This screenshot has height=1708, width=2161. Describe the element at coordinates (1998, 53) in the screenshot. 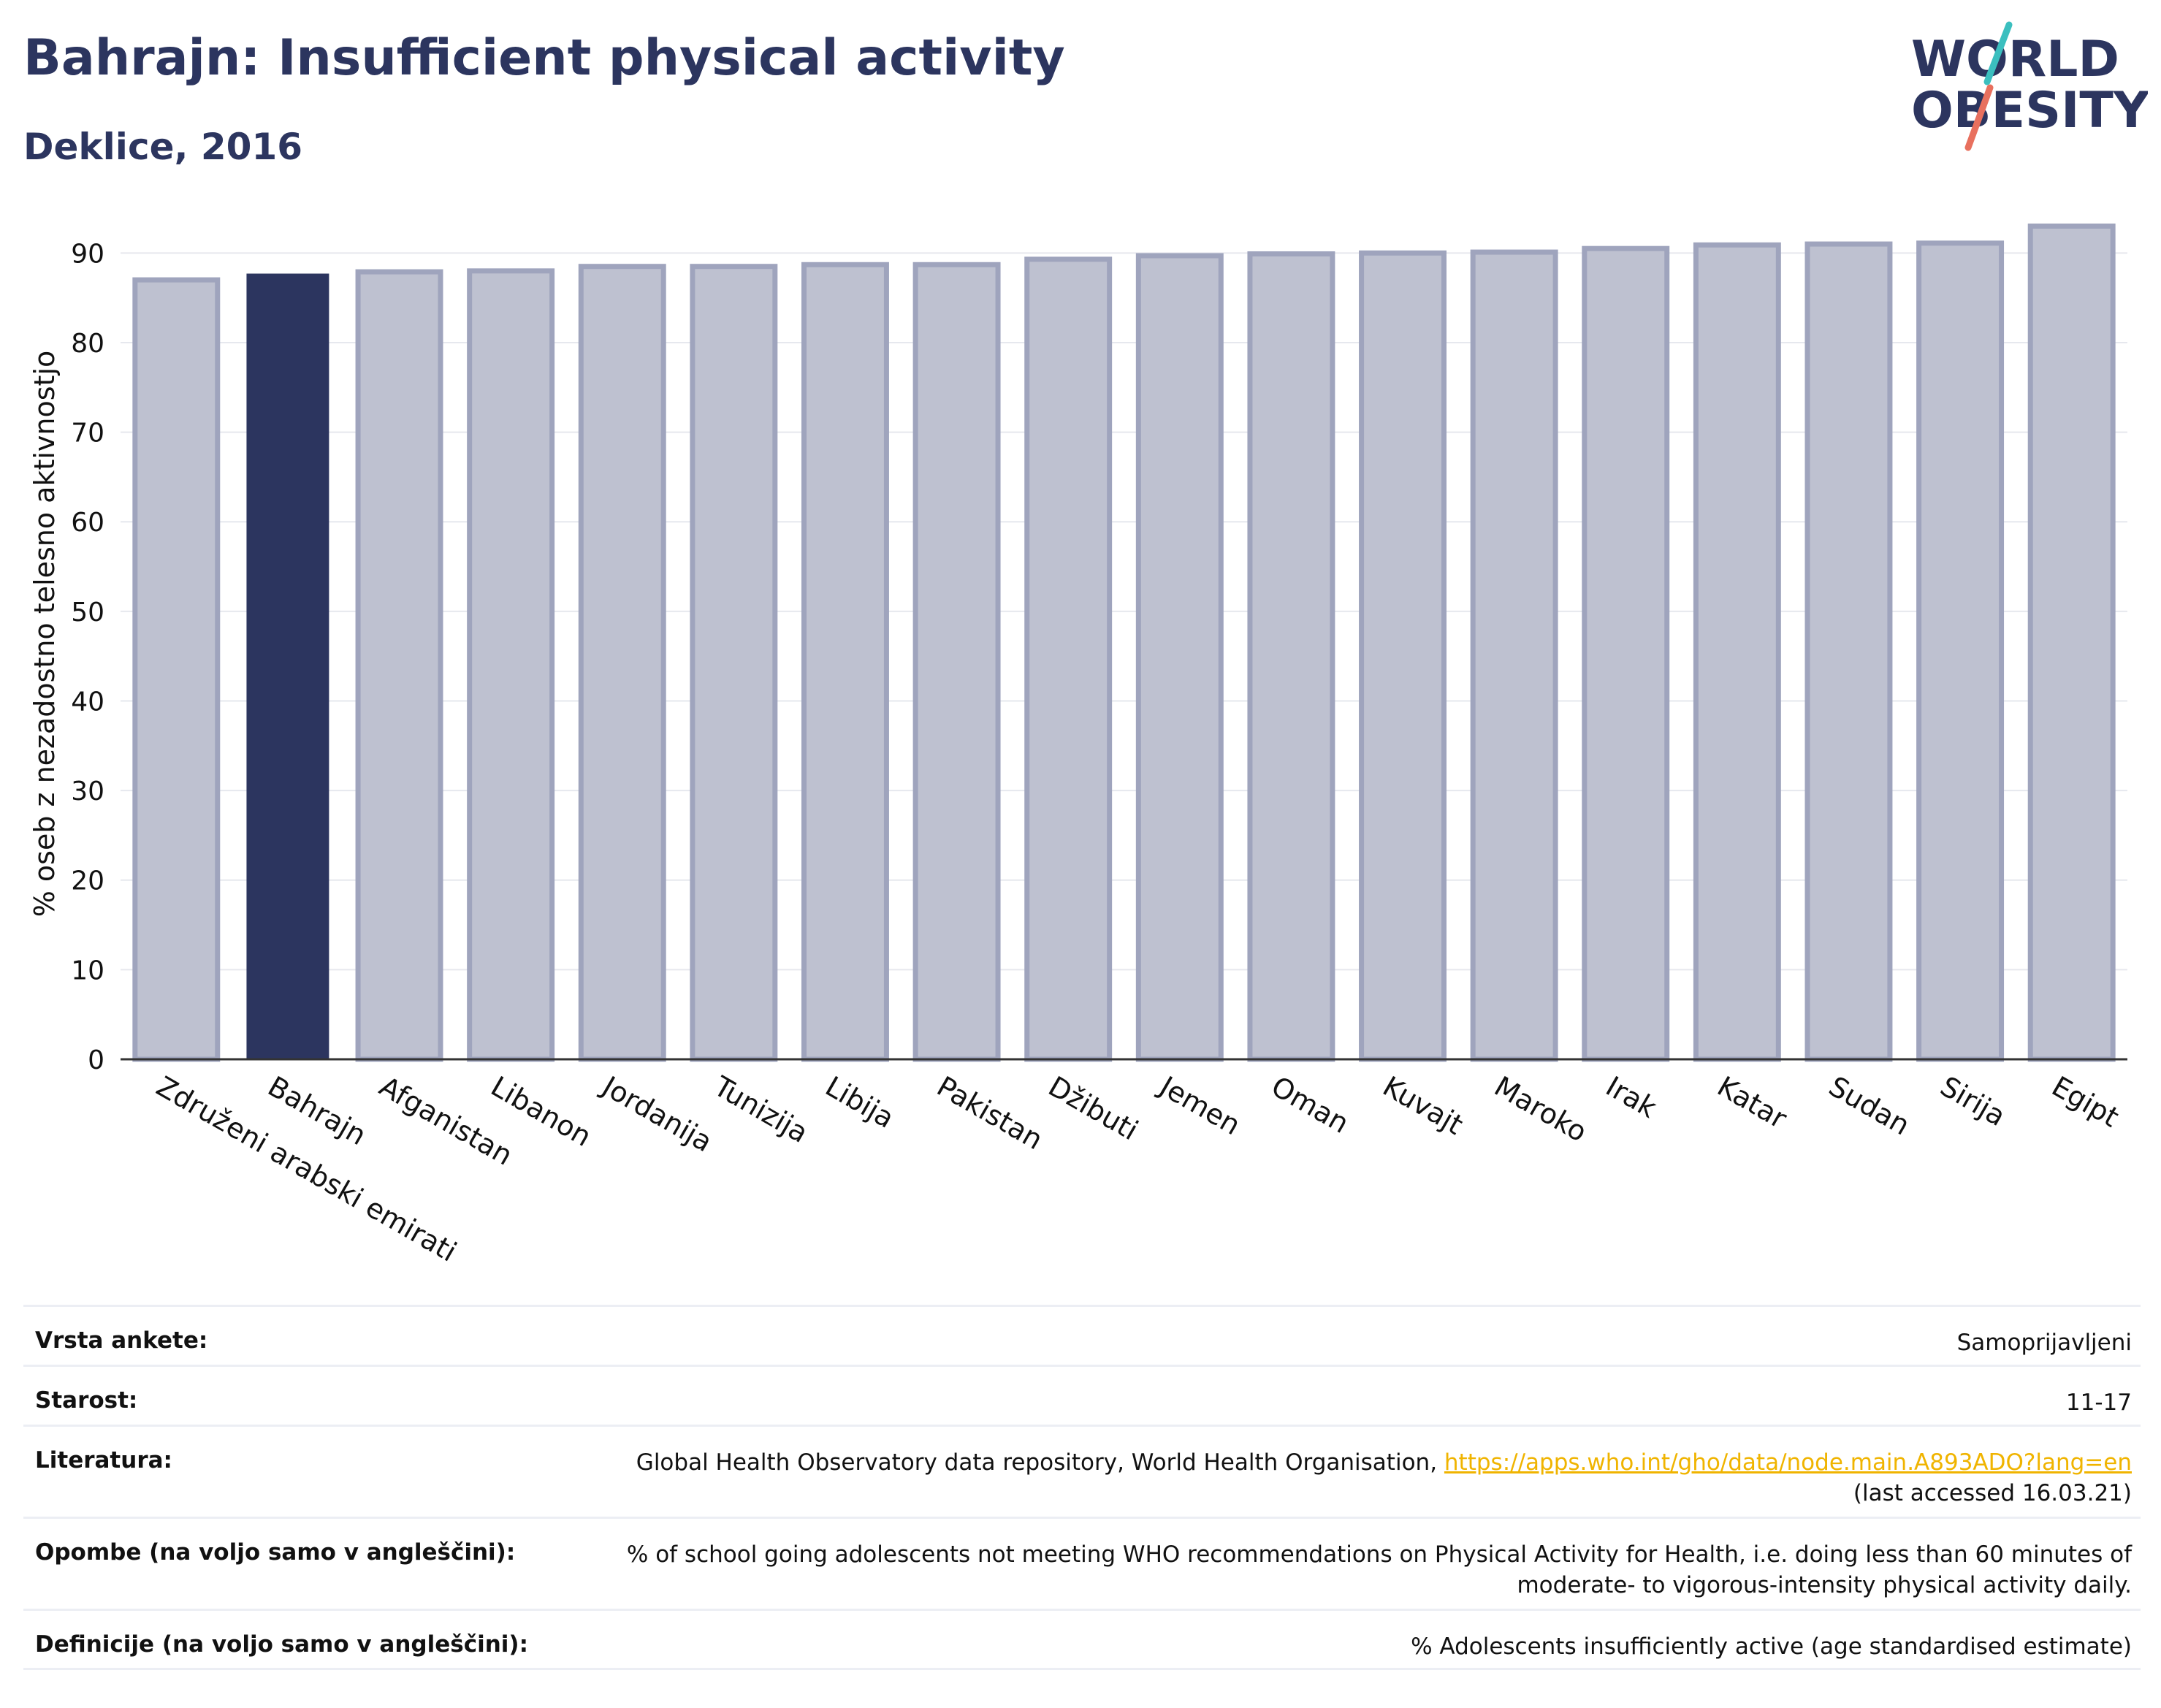

I see `logo-slash-teal` at that location.